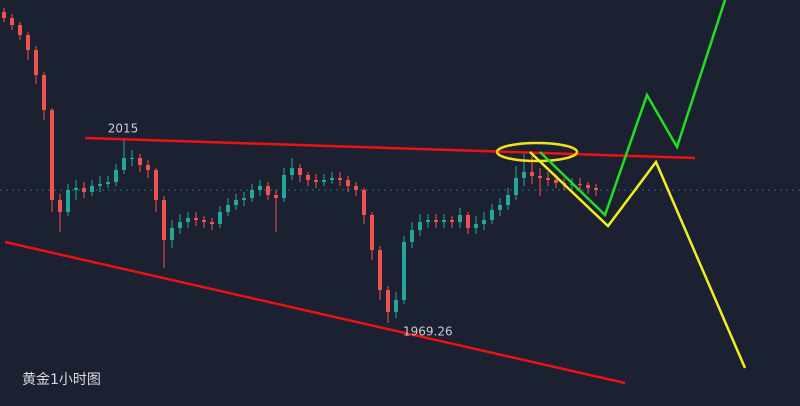  Describe the element at coordinates (633, 109) in the screenshot. I see `bullish-projection` at that location.